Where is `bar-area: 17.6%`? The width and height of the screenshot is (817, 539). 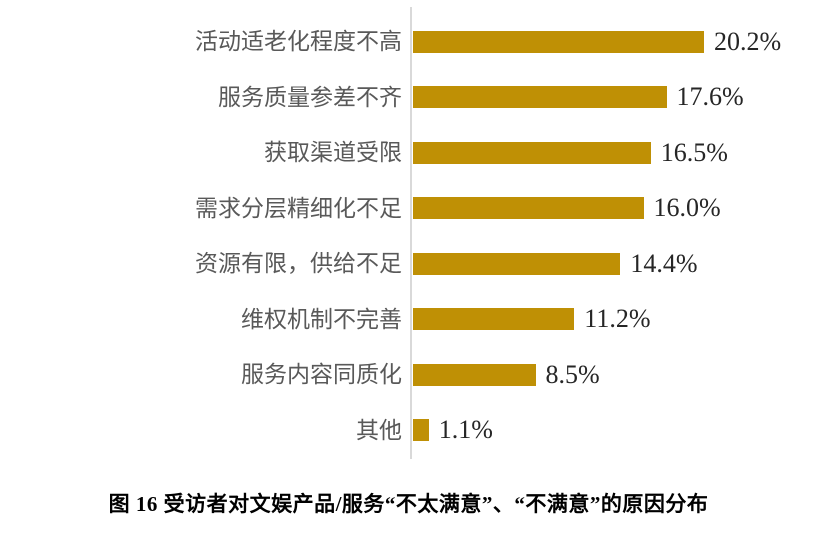
bar-area: 17.6% is located at coordinates (578, 97).